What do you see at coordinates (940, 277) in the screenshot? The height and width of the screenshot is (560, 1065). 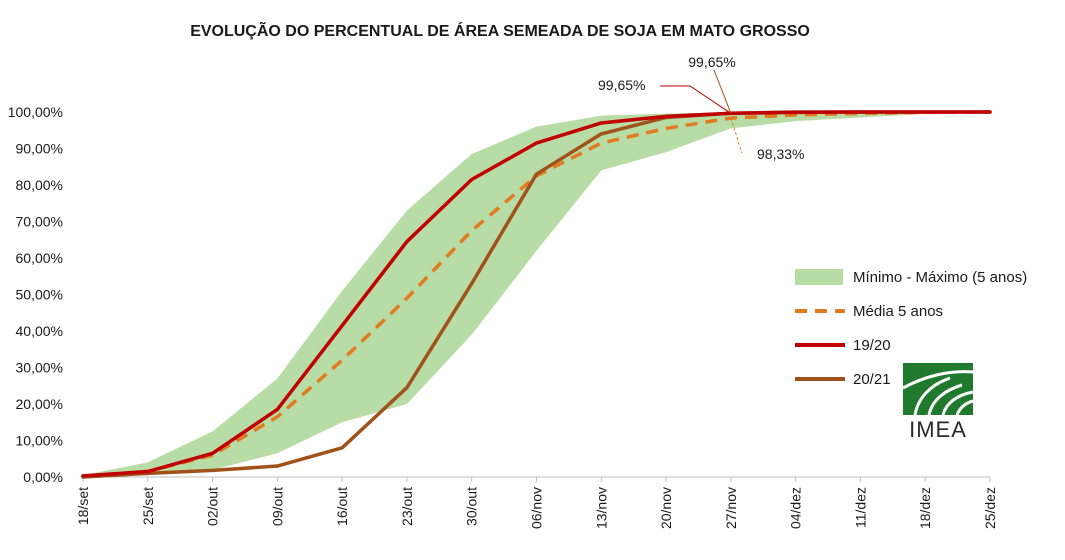 I see `legend-label: Mínimo - Máximo (5 anos)` at bounding box center [940, 277].